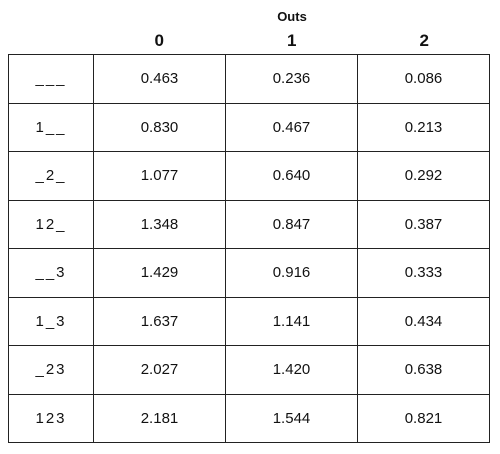  I want to click on row-label: 1_3, so click(51, 321).